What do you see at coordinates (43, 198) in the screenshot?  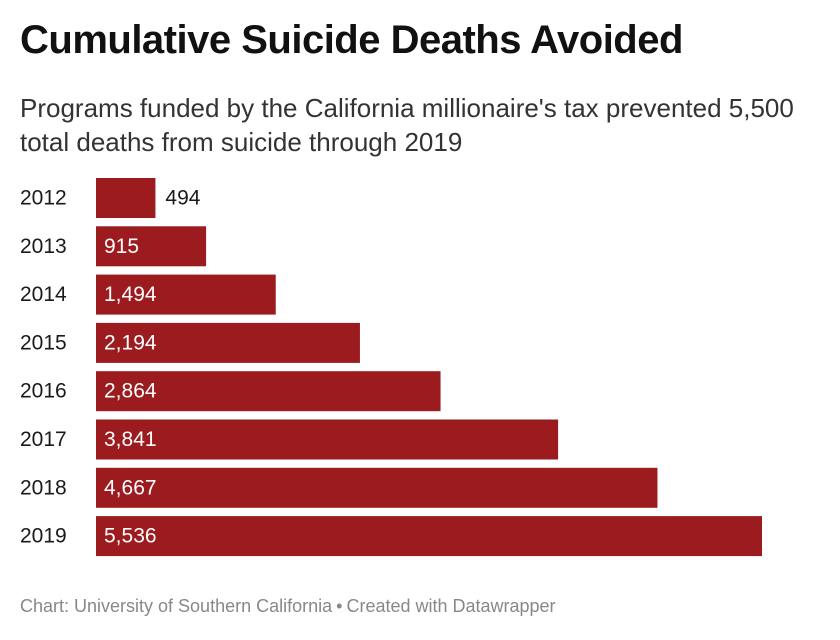 I see `category-label-2012: 2012` at bounding box center [43, 198].